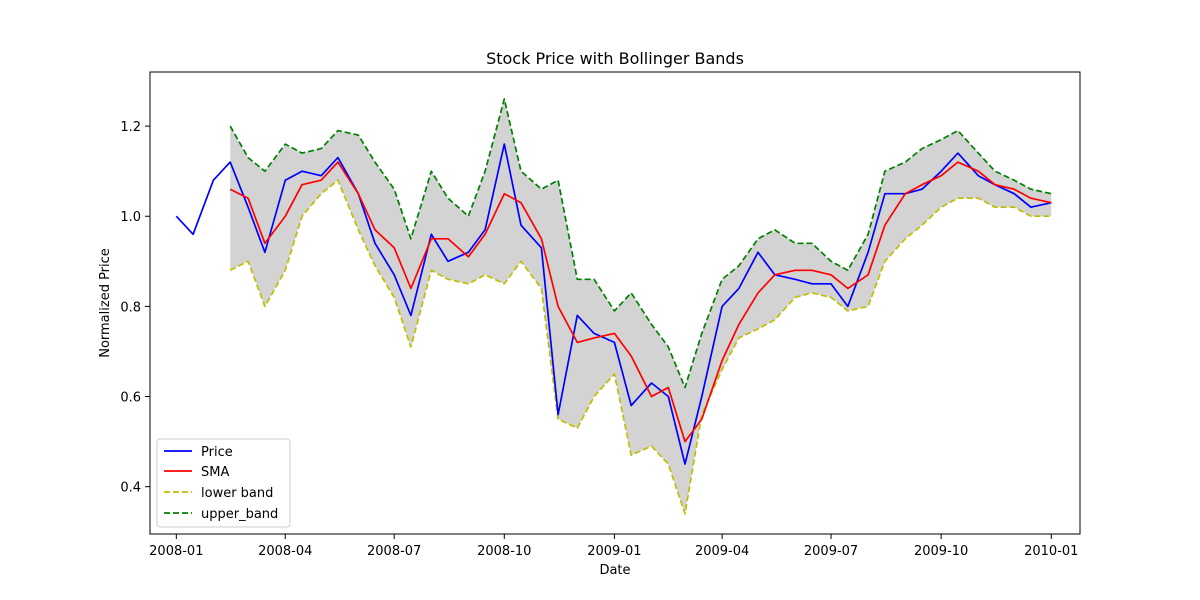 Image resolution: width=1200 pixels, height=600 pixels. Describe the element at coordinates (176, 551) in the screenshot. I see `x-tick-label: 2008-01` at that location.